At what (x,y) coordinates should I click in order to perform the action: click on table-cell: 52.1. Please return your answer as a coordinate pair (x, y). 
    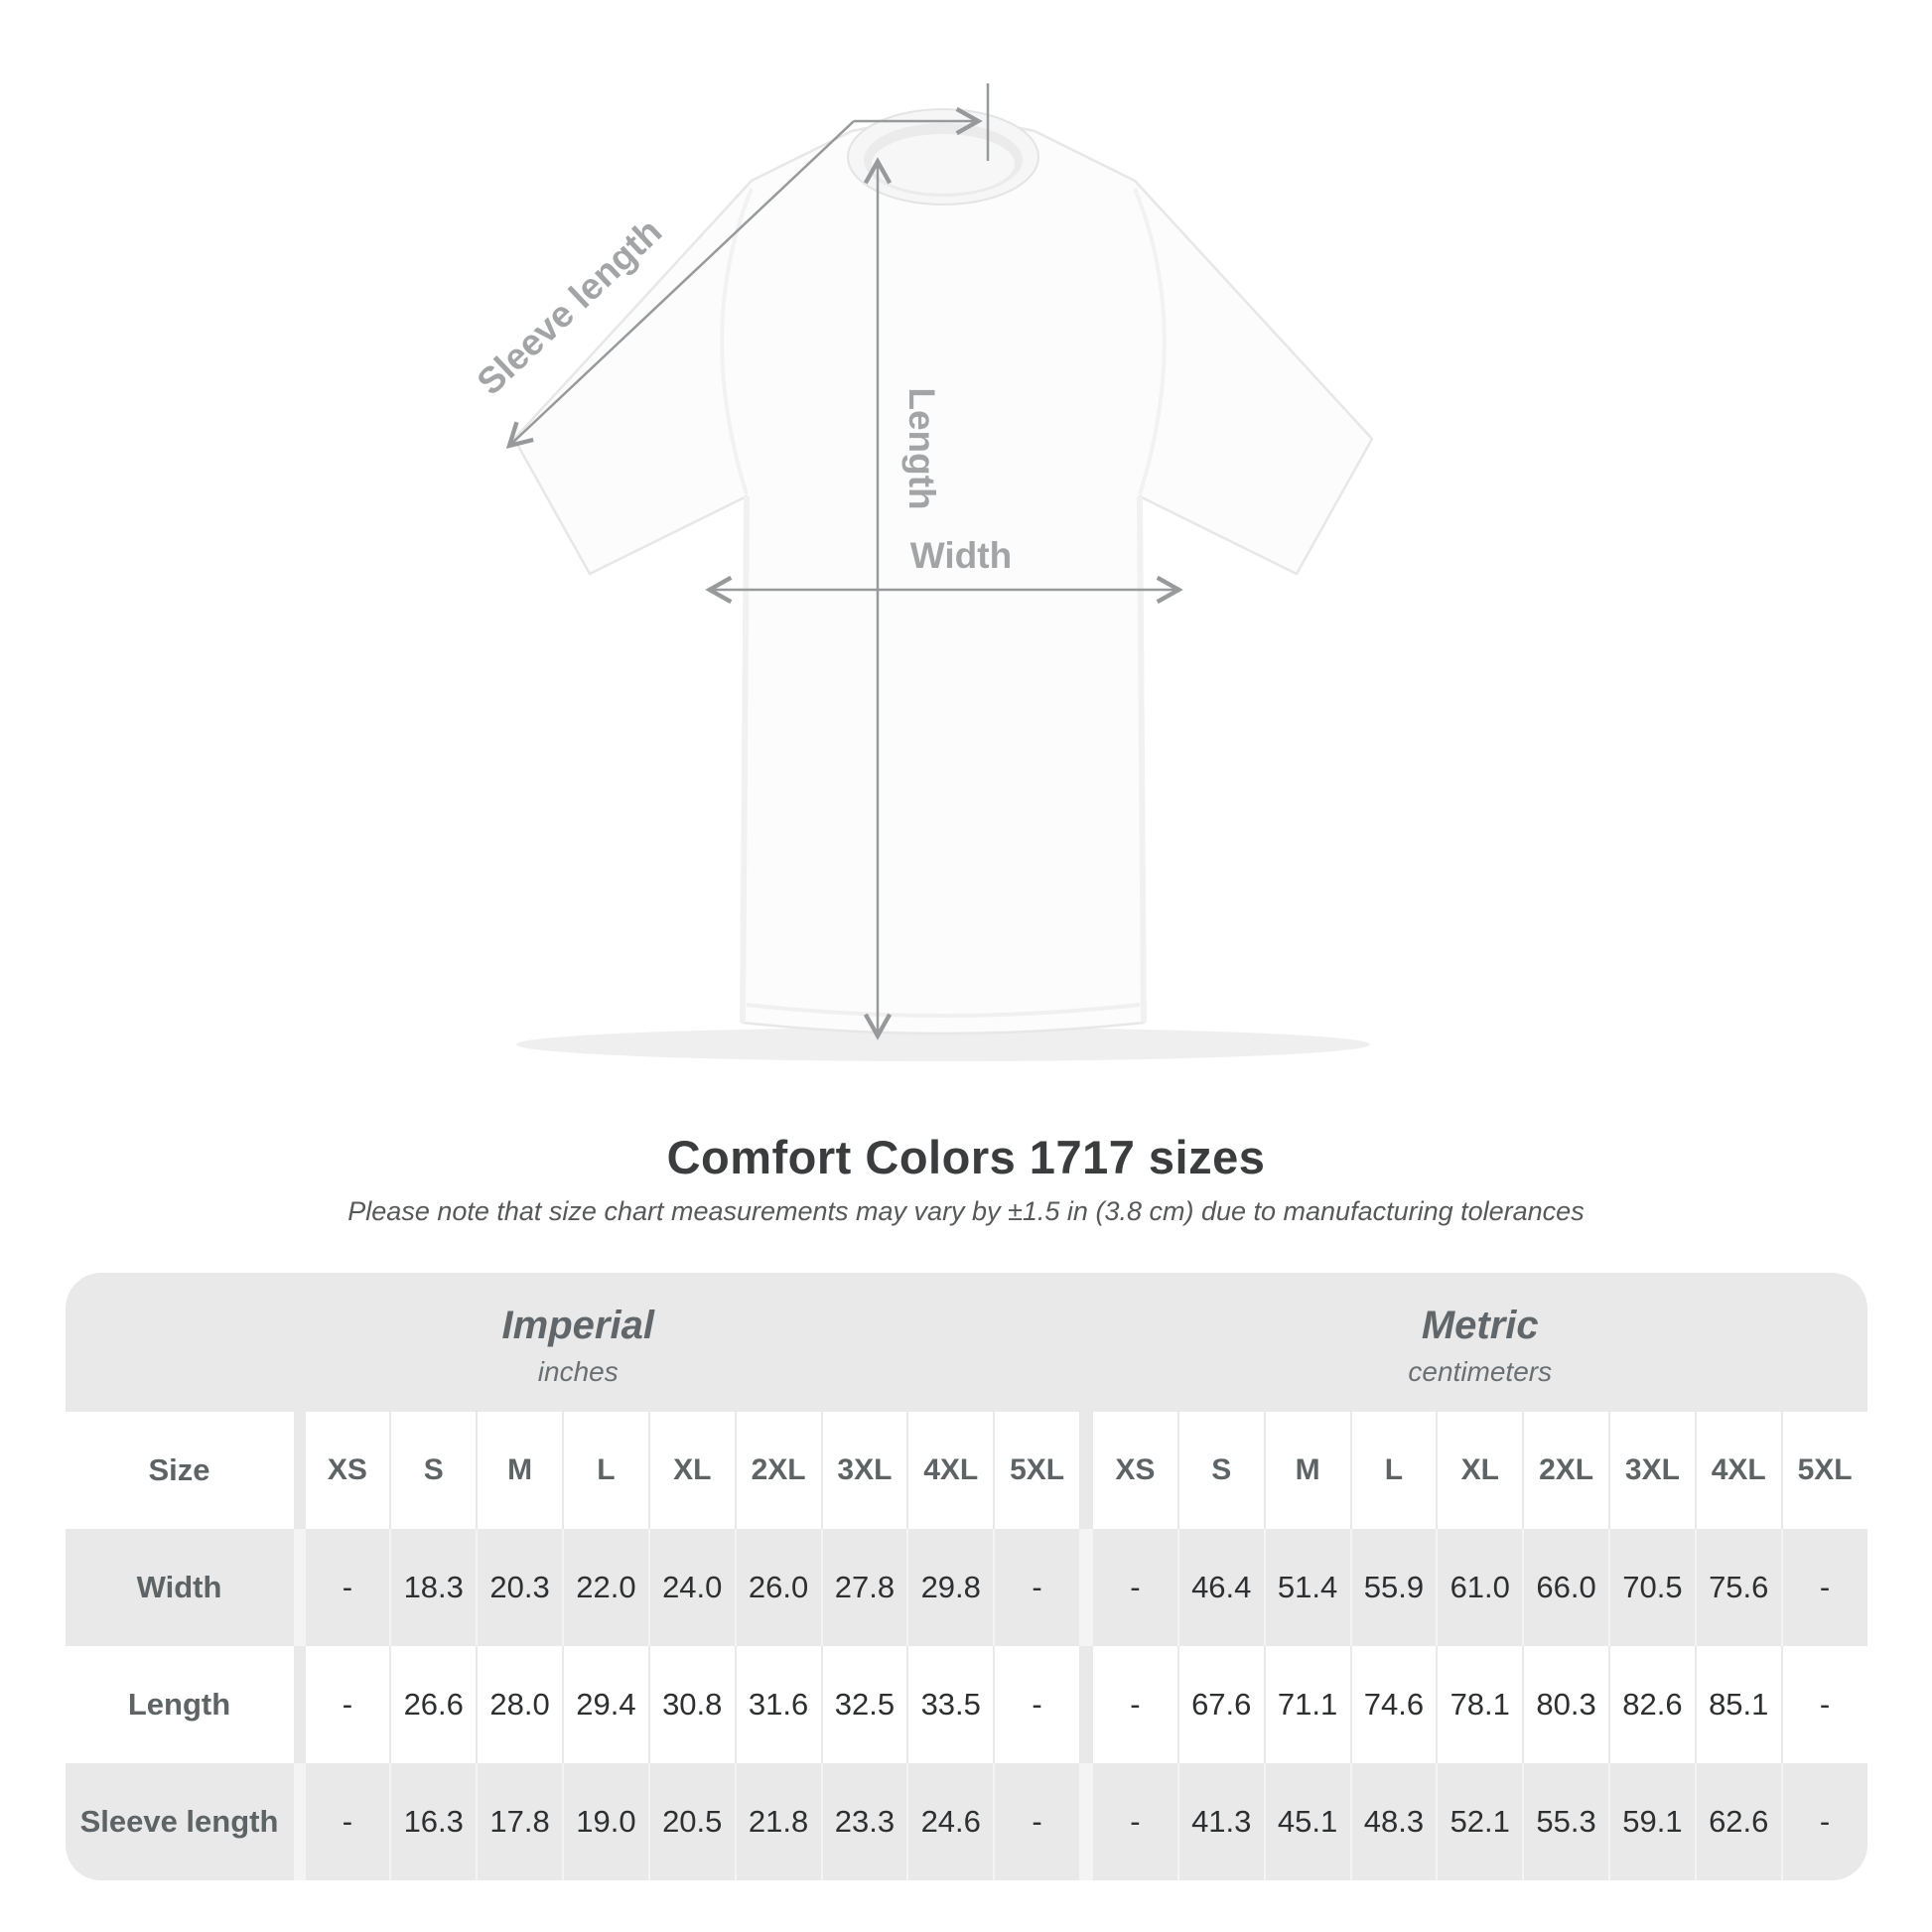
    Looking at the image, I should click on (1480, 1822).